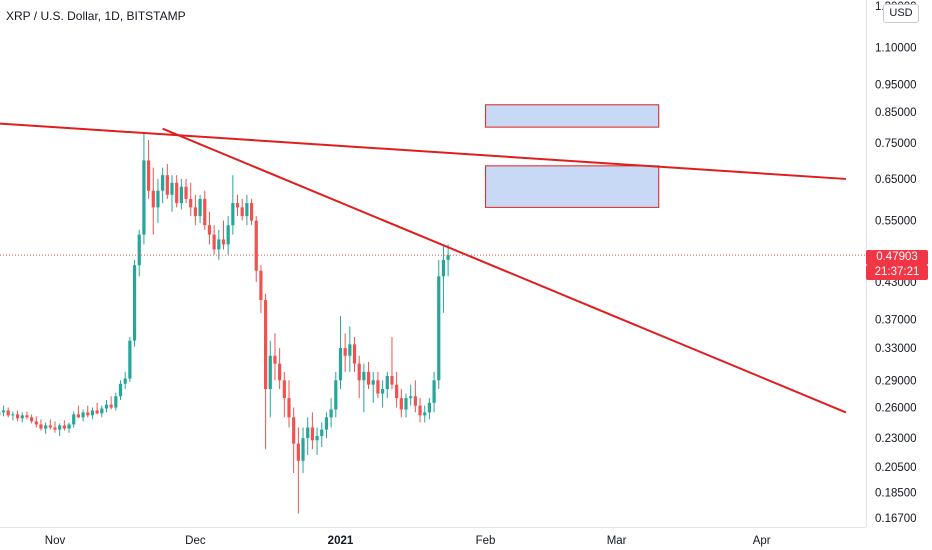 This screenshot has height=550, width=932. Describe the element at coordinates (572, 156) in the screenshot. I see `zones-layer` at that location.